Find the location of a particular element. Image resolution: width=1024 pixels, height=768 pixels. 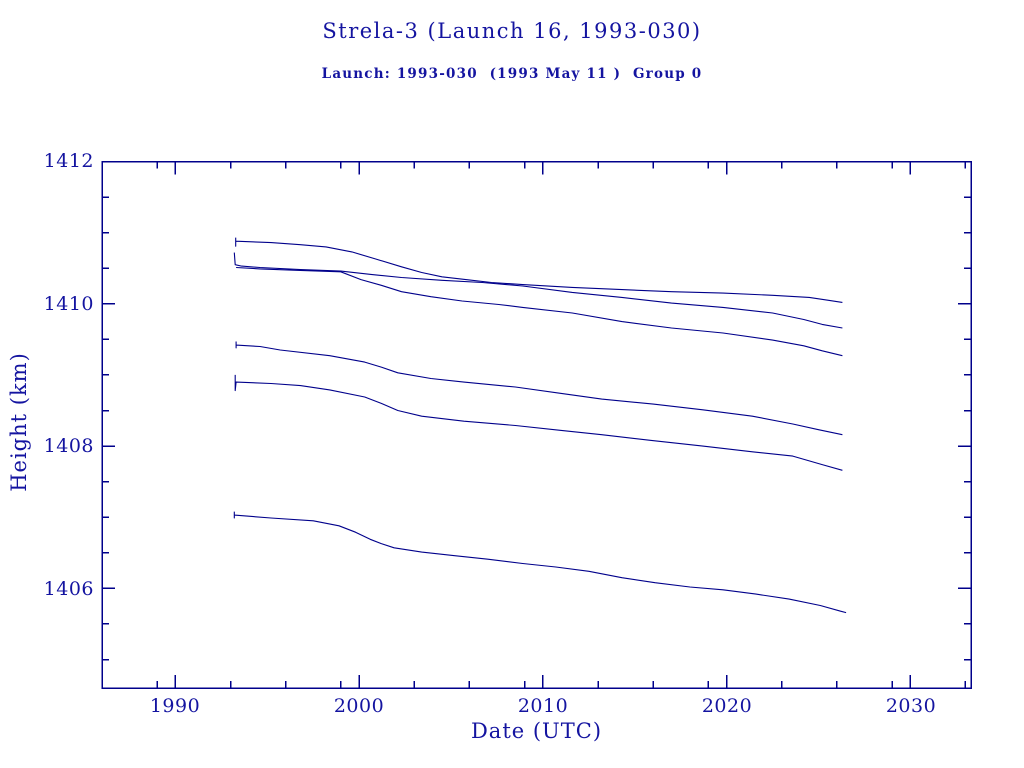

x-tick-label-1990: 1990 is located at coordinates (175, 706).